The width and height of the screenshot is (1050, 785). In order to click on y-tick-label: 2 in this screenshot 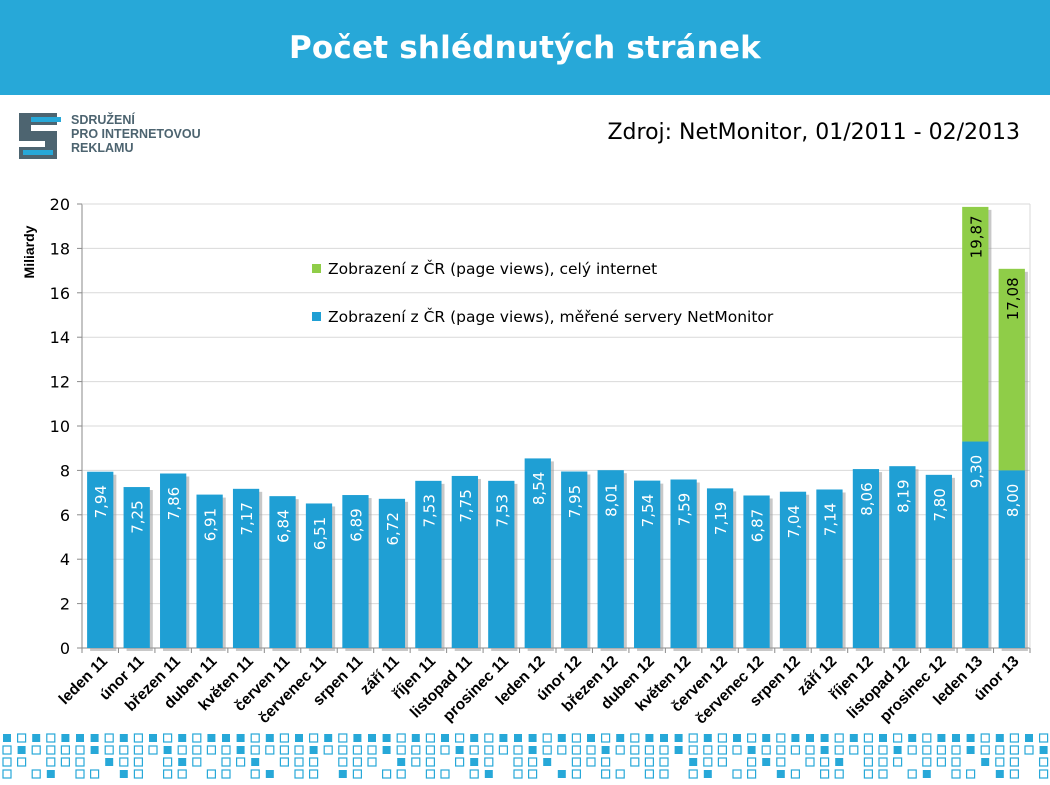, I will do `click(65, 604)`.